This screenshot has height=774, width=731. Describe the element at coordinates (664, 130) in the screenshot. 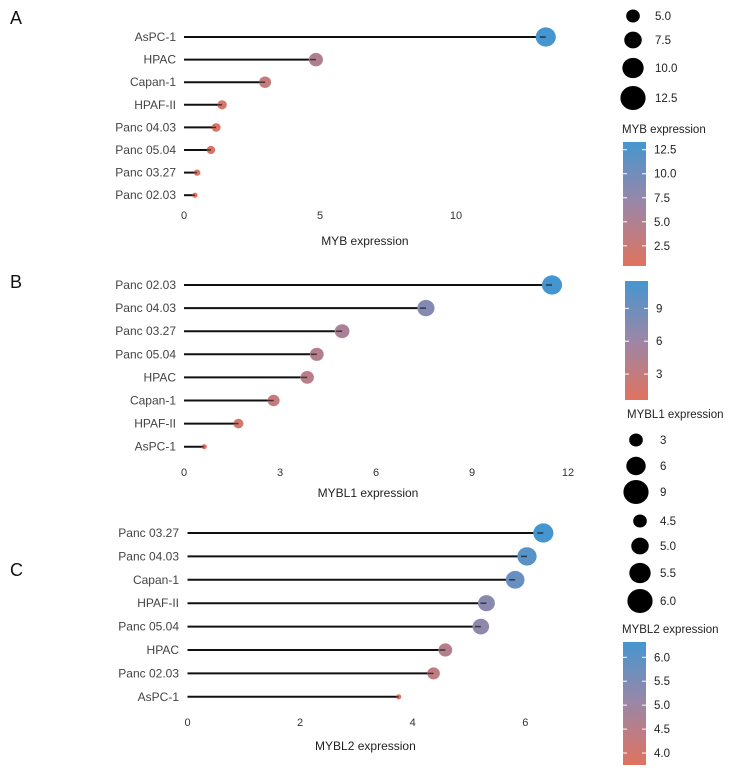

I see `color-legend-title: MYB expression` at that location.